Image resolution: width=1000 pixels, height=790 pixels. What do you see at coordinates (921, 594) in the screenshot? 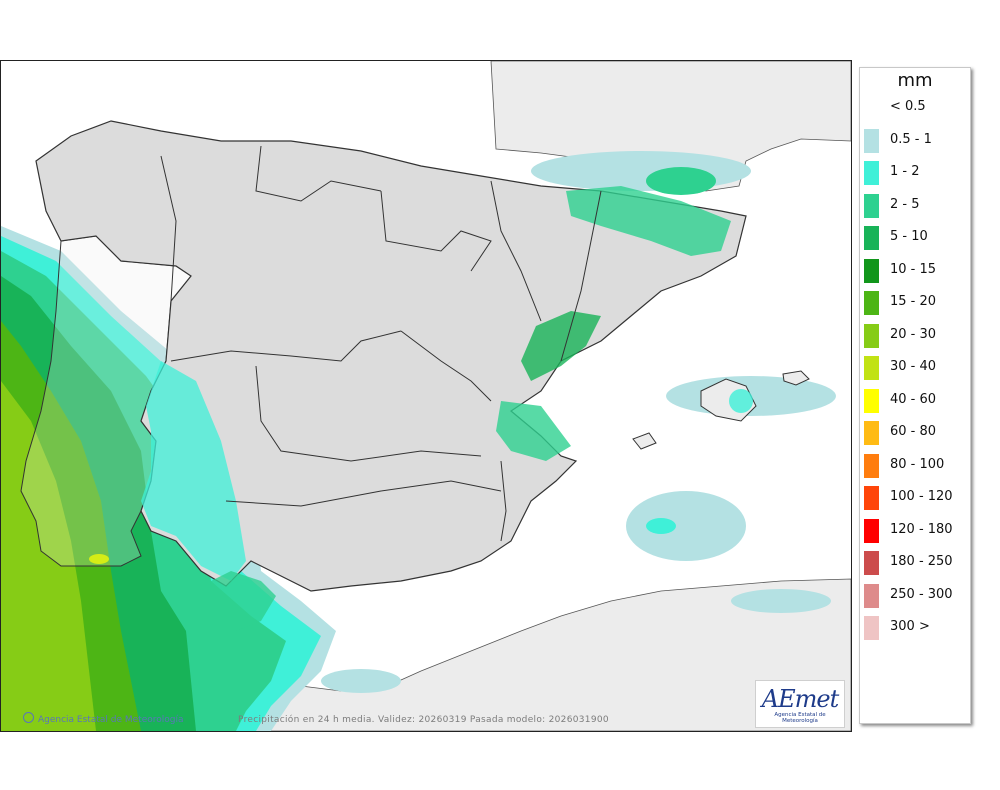
I see `legend-label: 250 - 300` at bounding box center [921, 594].